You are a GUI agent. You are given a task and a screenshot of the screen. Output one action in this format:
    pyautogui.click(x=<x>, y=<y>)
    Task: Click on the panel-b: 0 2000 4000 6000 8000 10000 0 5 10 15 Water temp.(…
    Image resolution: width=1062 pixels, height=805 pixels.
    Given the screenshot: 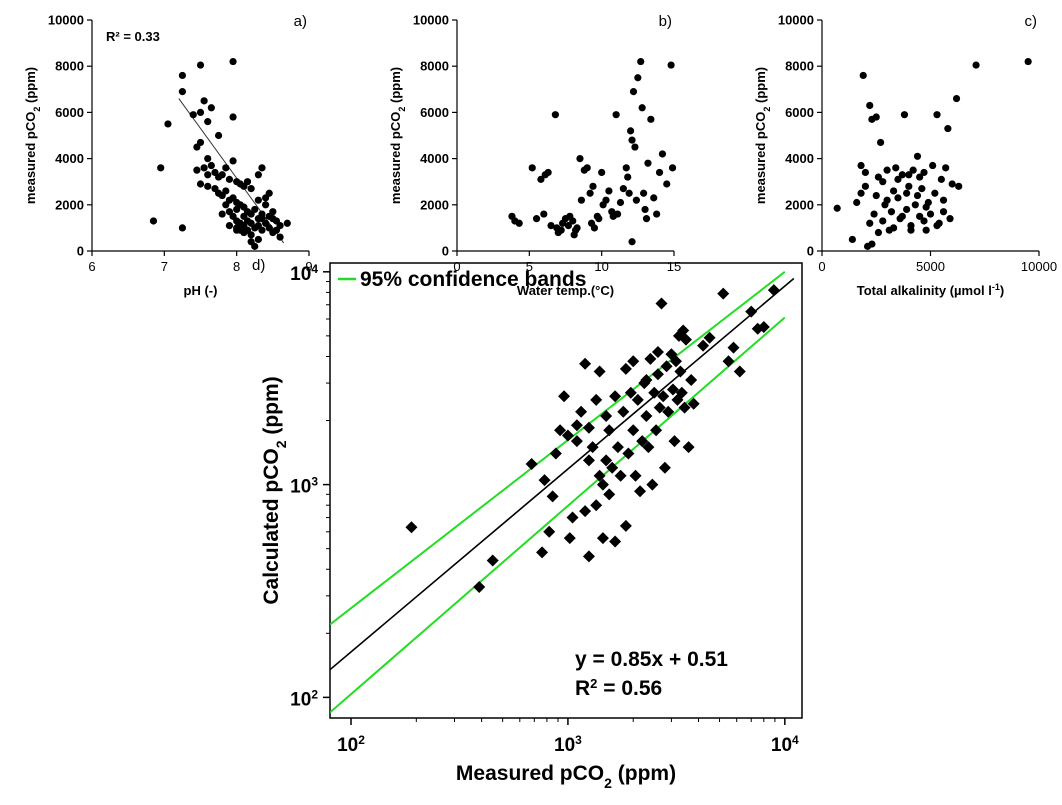 What is the action you would take?
    pyautogui.click(x=534, y=156)
    